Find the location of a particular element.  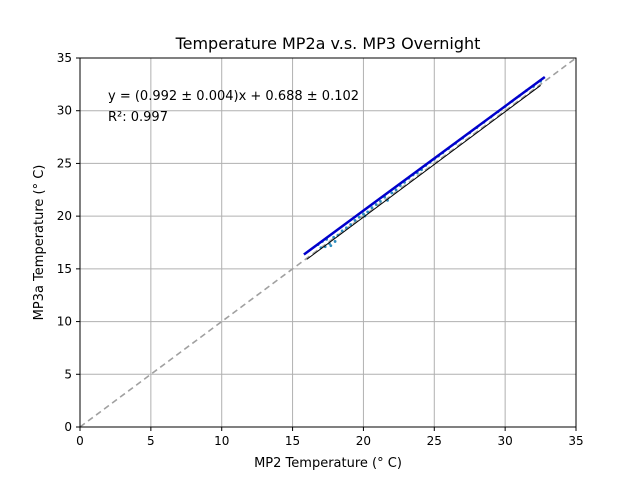

secondary-fit-line is located at coordinates (423, 172).